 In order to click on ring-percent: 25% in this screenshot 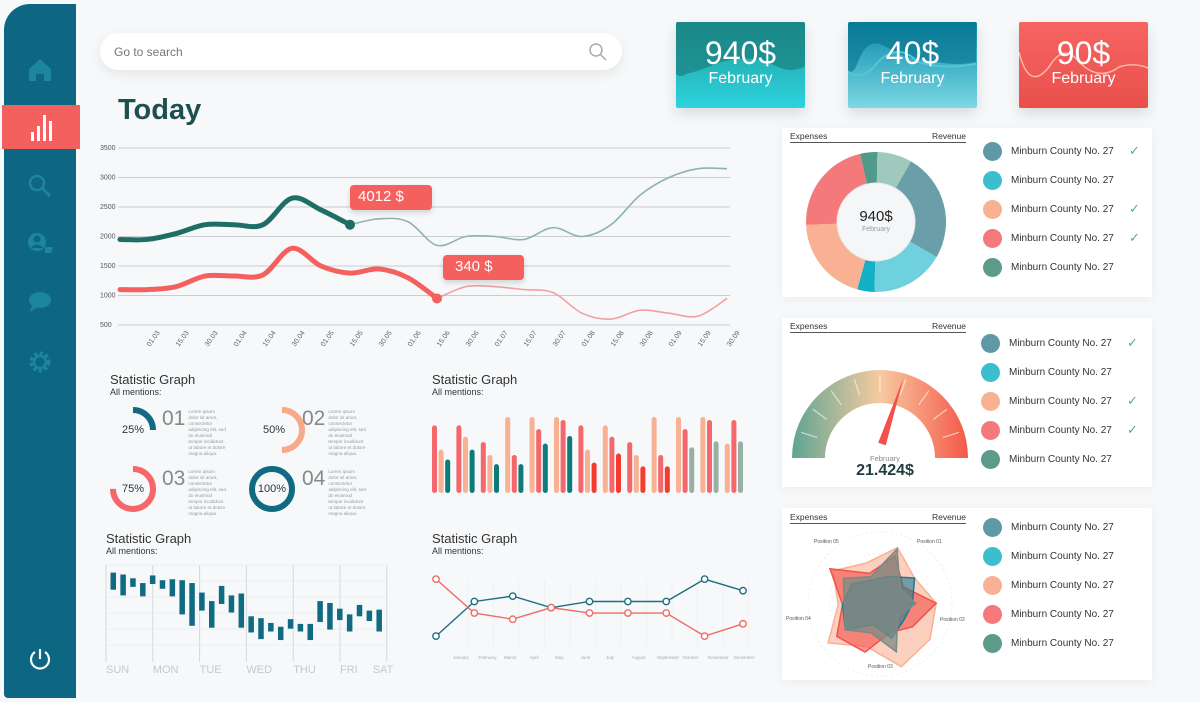, I will do `click(133, 430)`.